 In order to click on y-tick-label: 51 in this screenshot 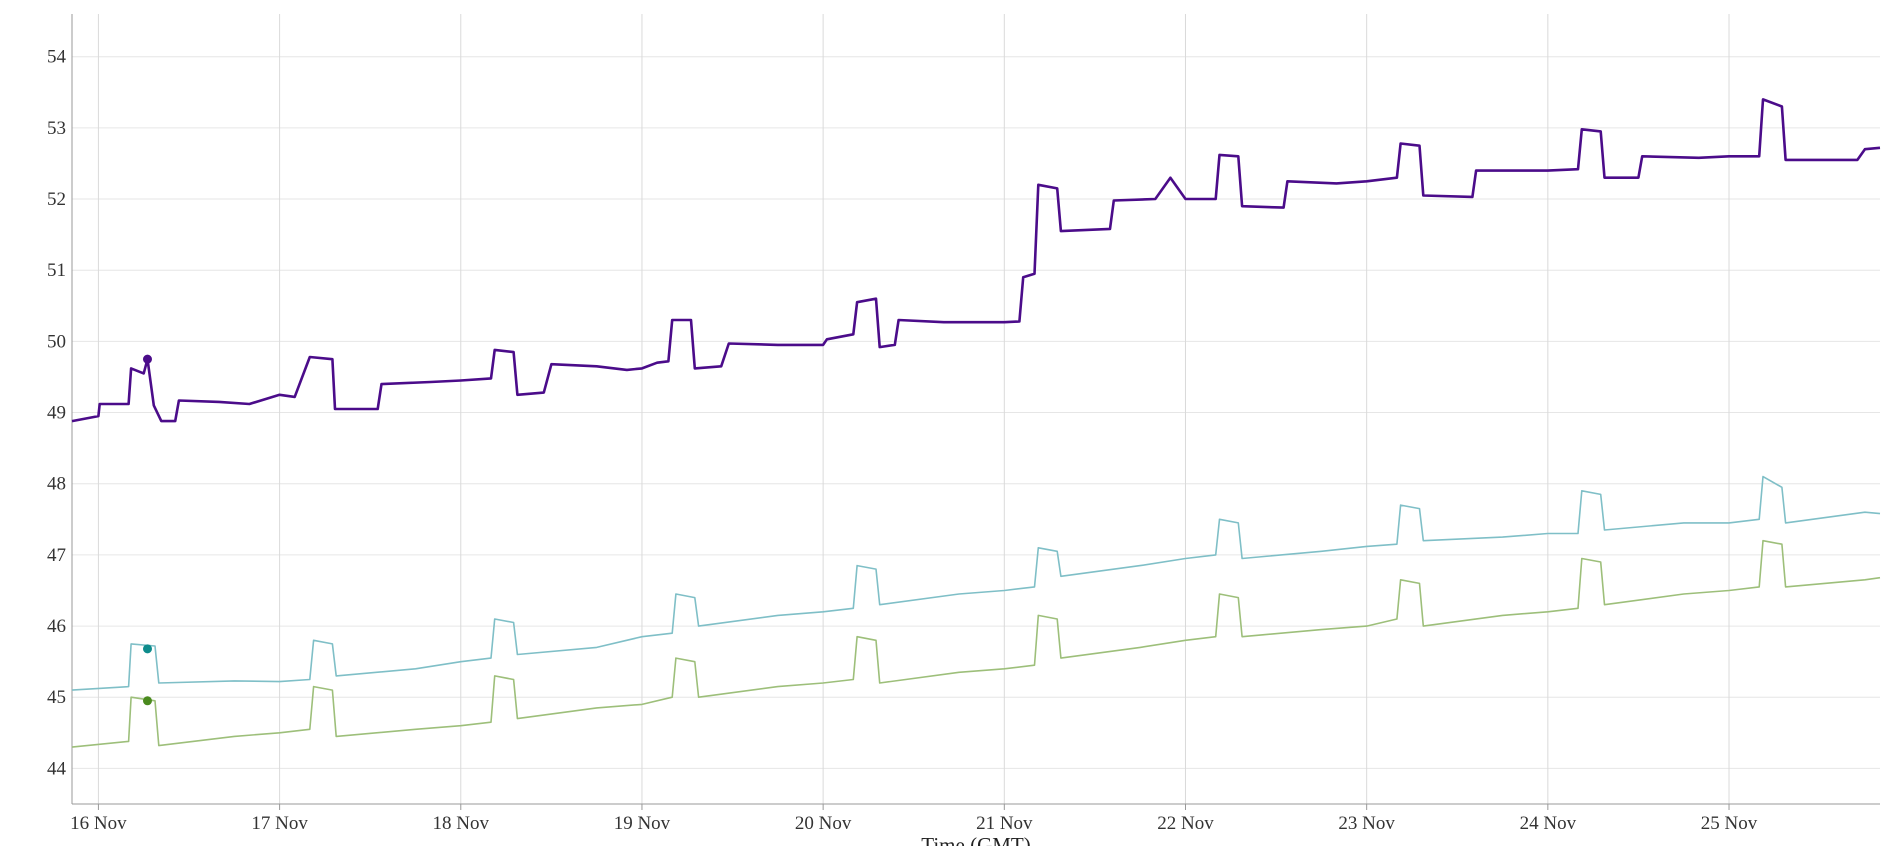, I will do `click(56, 270)`.